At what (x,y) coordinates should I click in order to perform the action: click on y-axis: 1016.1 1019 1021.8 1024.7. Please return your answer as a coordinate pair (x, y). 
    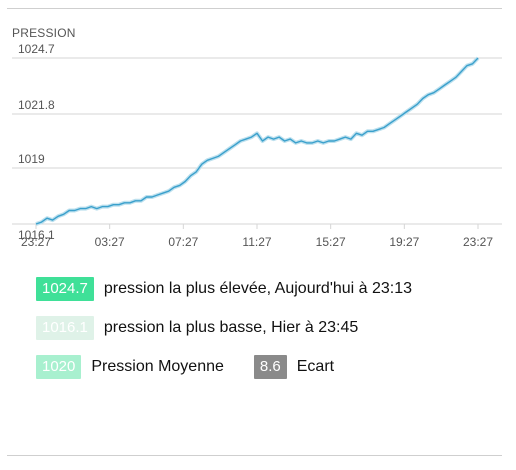
    Looking at the image, I should click on (36, 142).